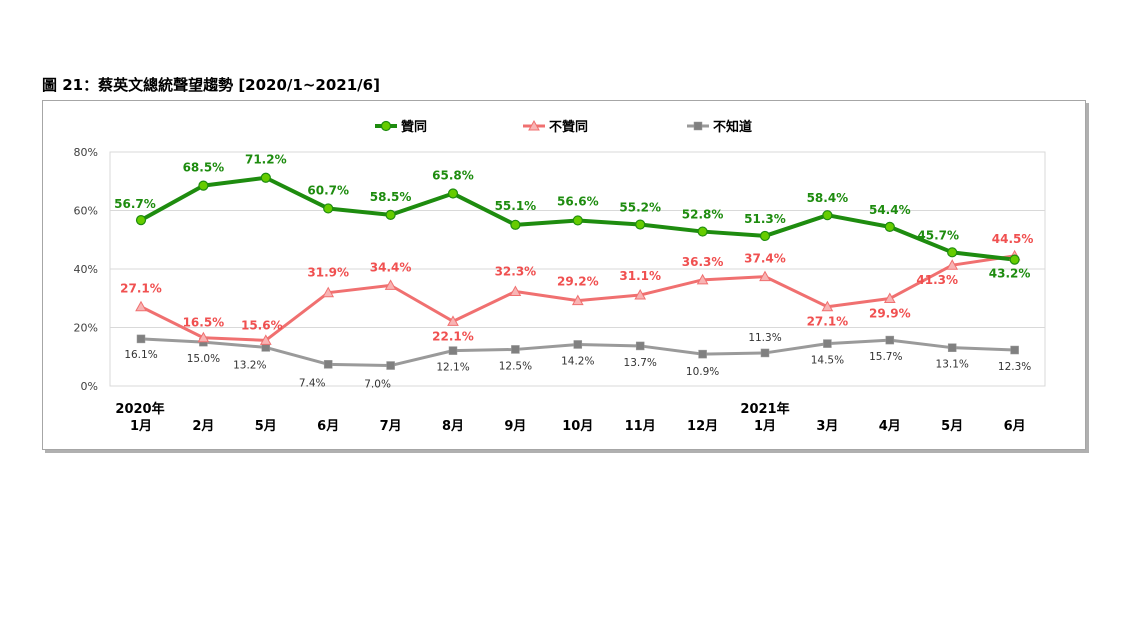 The height and width of the screenshot is (636, 1128). What do you see at coordinates (732, 127) in the screenshot?
I see `legend-label: 不知道` at bounding box center [732, 127].